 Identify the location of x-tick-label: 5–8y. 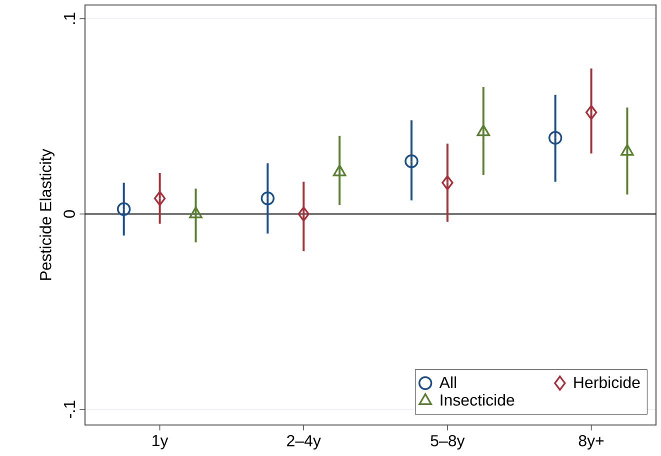
(447, 442).